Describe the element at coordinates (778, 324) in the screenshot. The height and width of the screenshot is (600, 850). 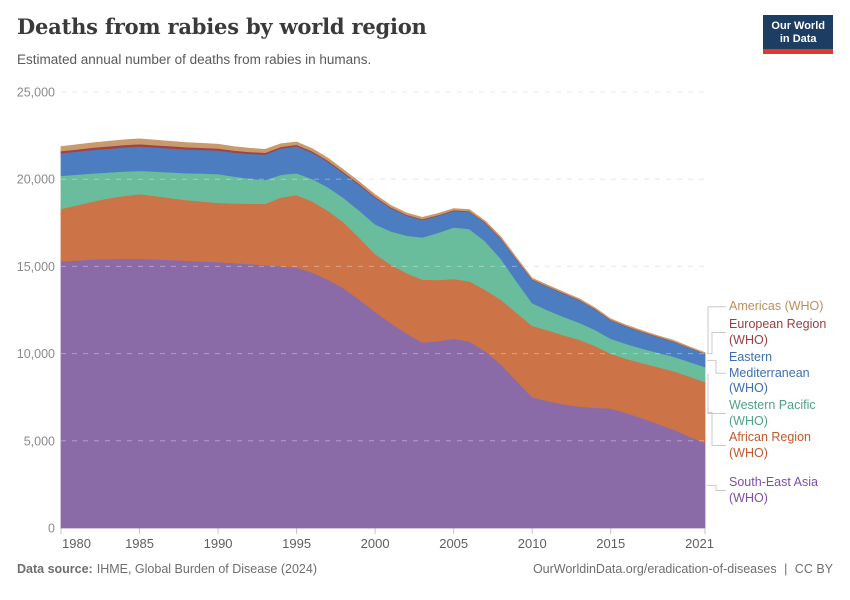
I see `legend-label-line: European Region` at that location.